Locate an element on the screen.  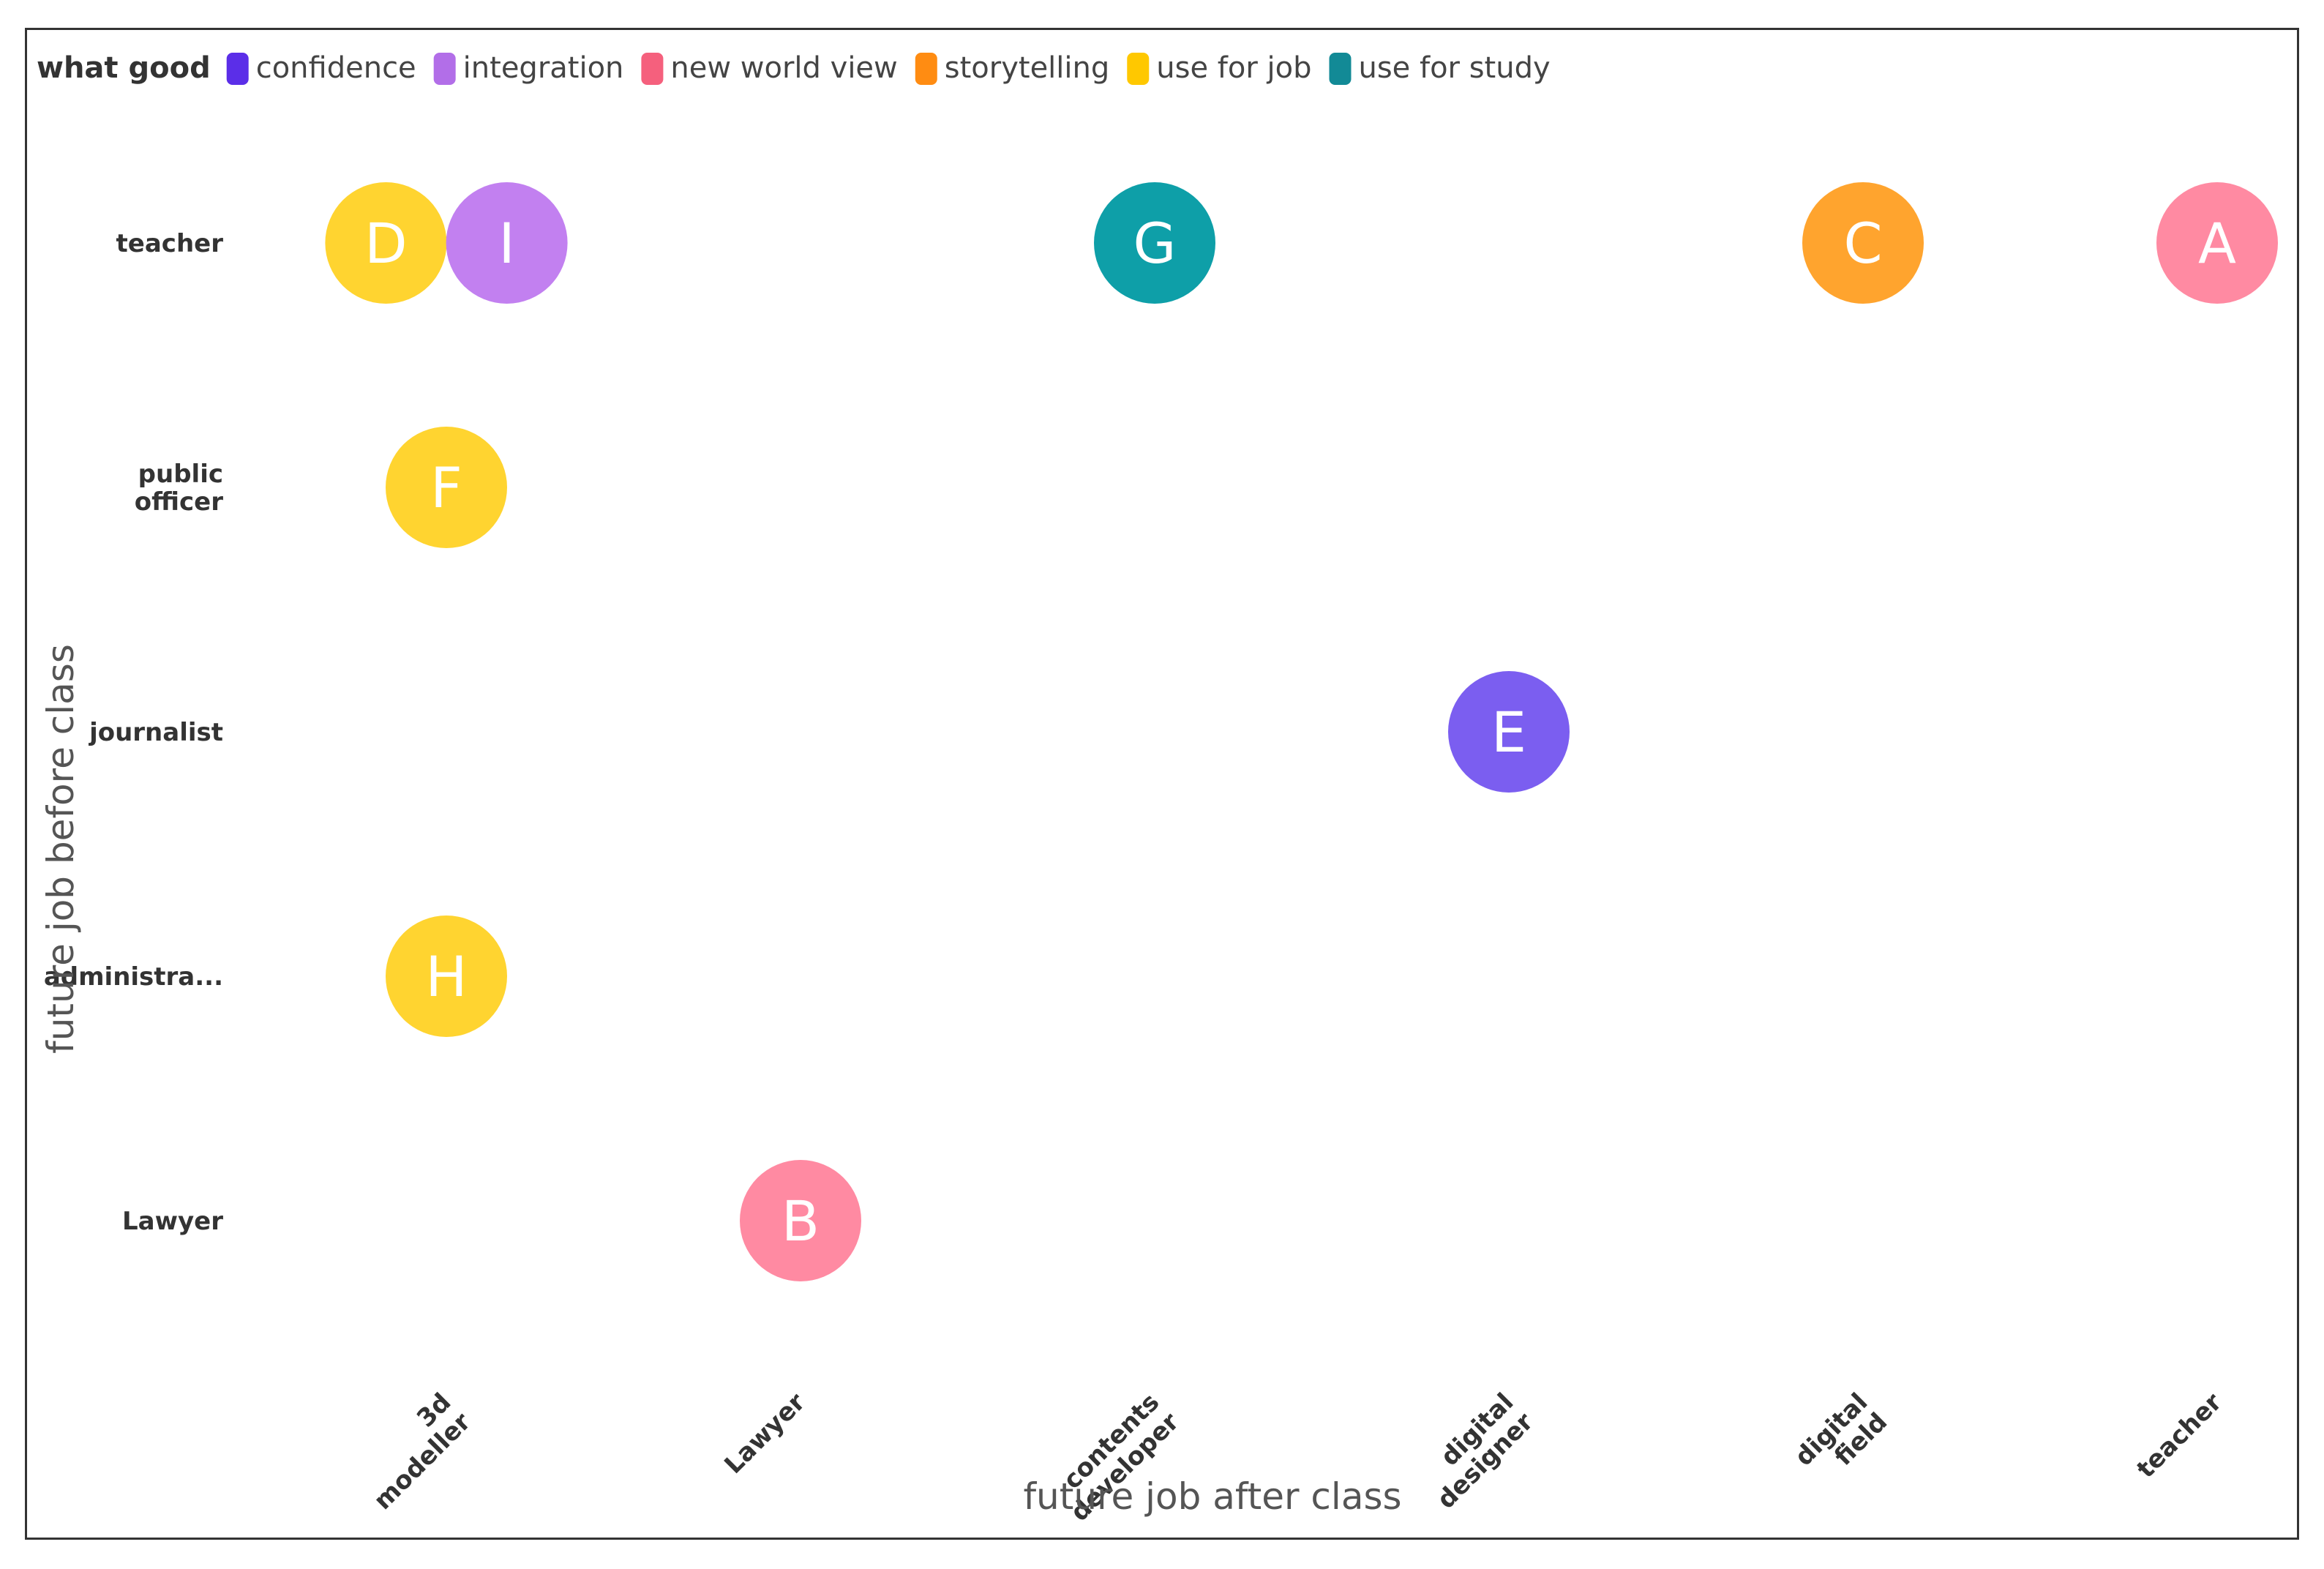
bubble-label: B is located at coordinates (801, 1221).